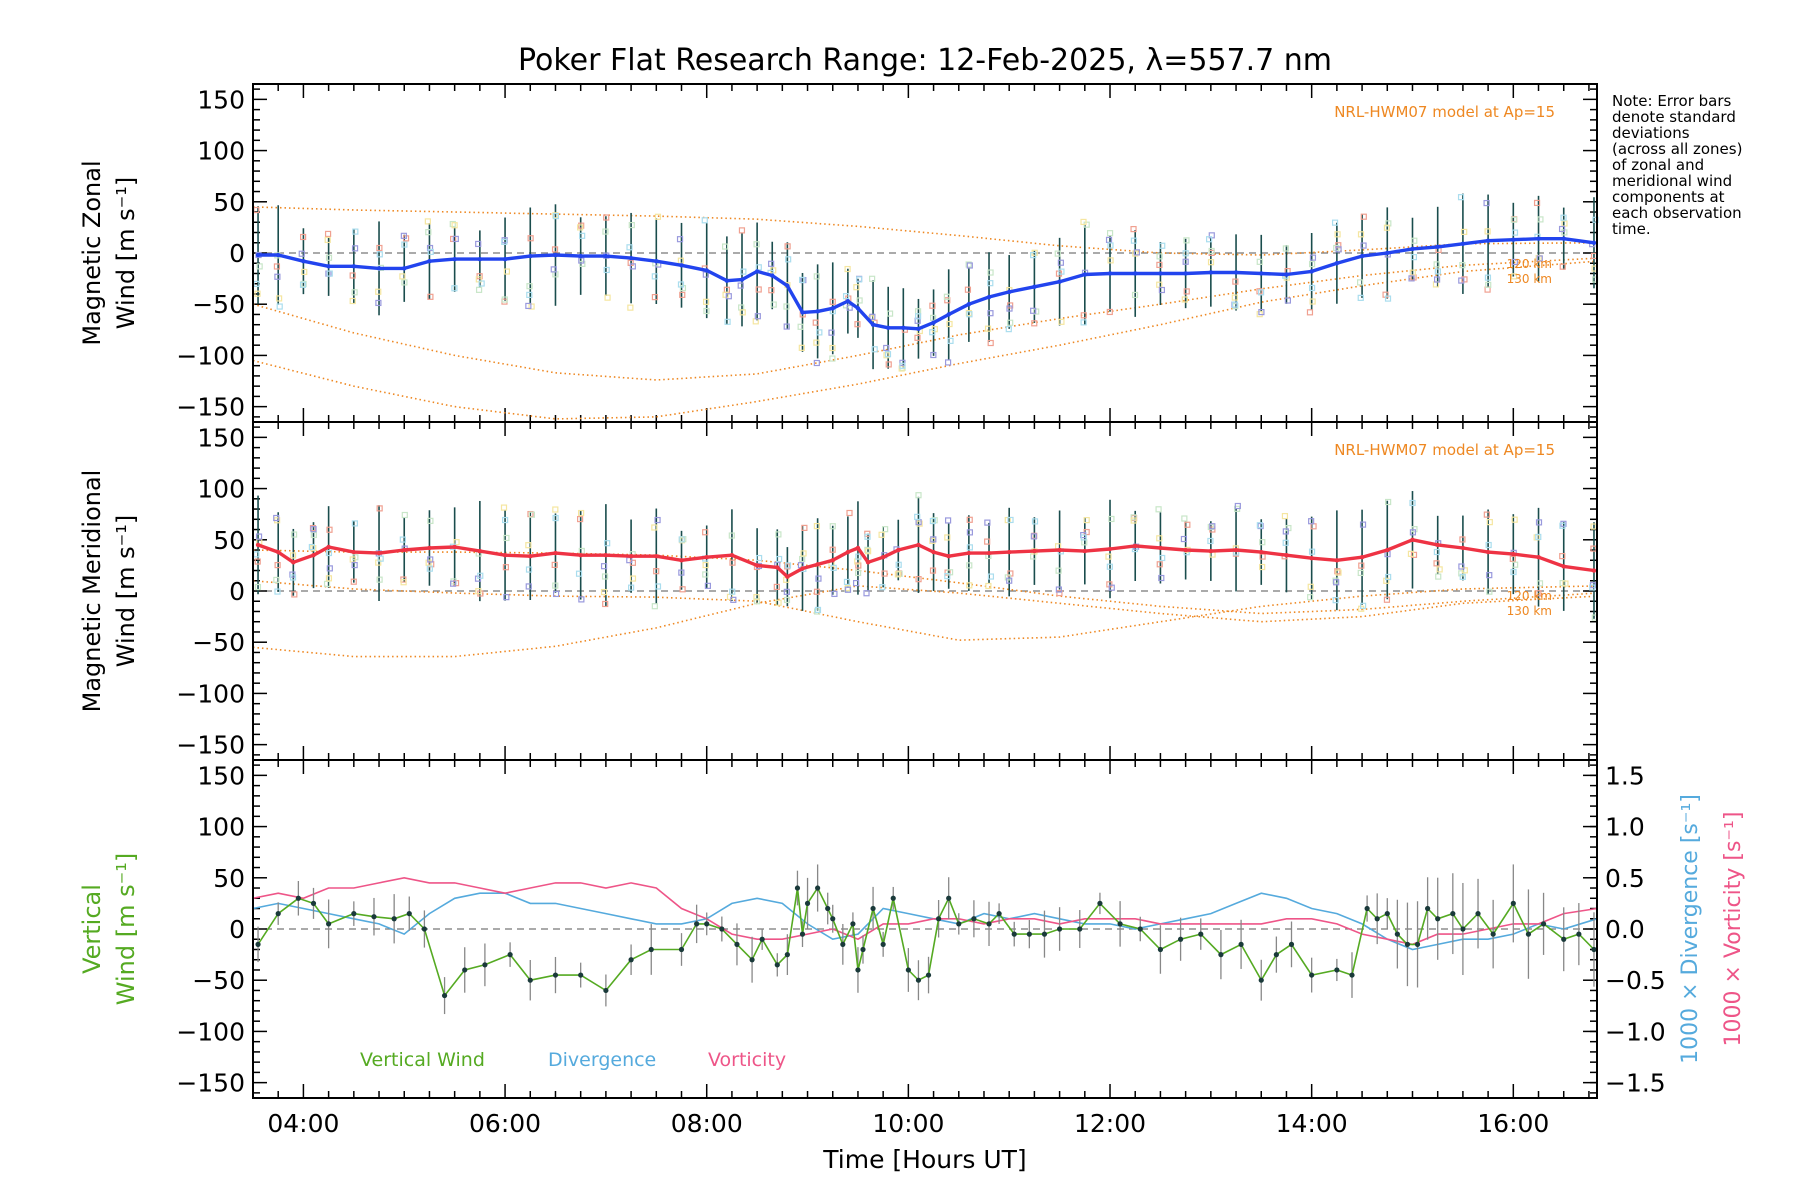  I want to click on note-line: (across all zones), so click(1677, 149).